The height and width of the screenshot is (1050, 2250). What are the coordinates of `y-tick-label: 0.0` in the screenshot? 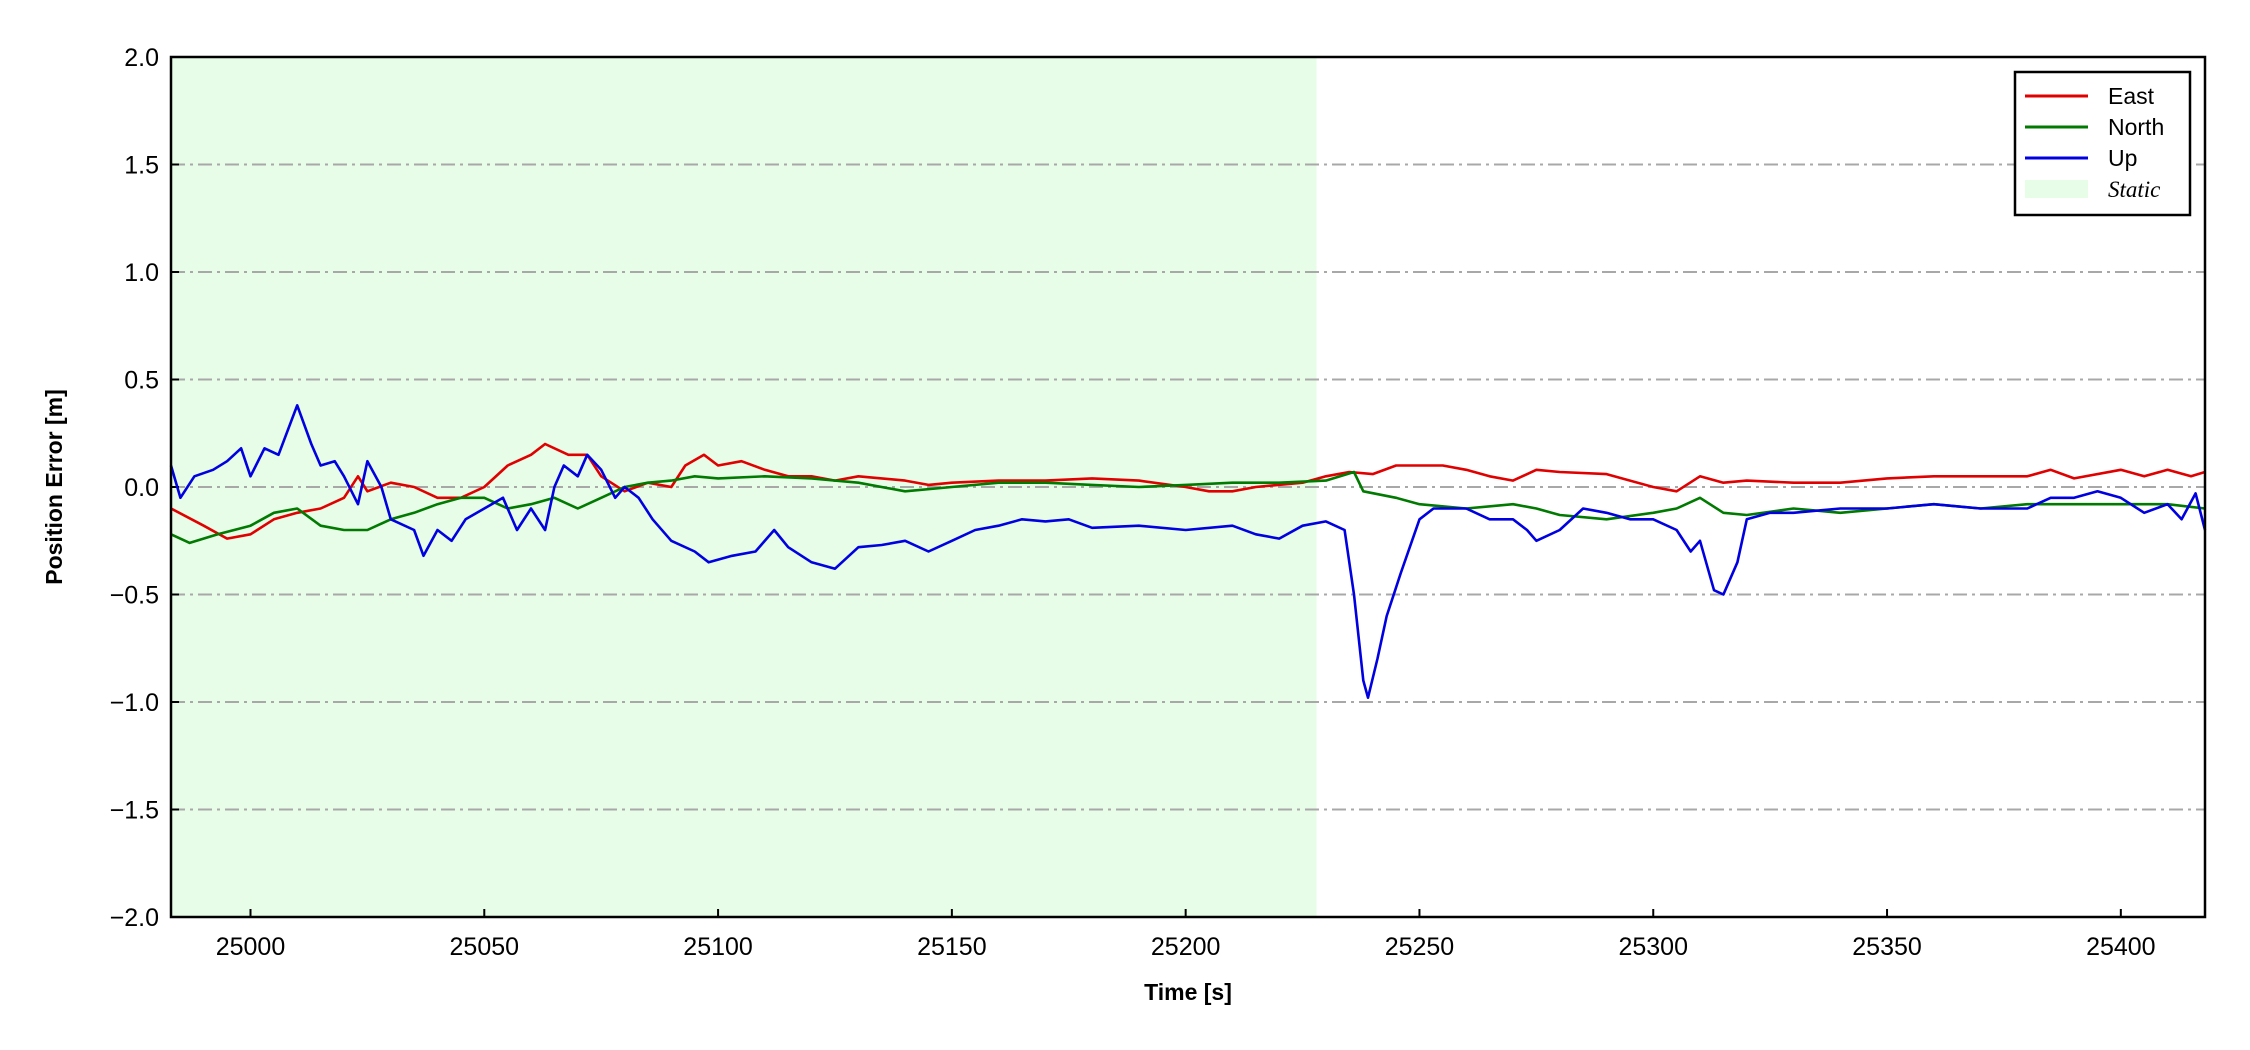 It's located at (141, 488).